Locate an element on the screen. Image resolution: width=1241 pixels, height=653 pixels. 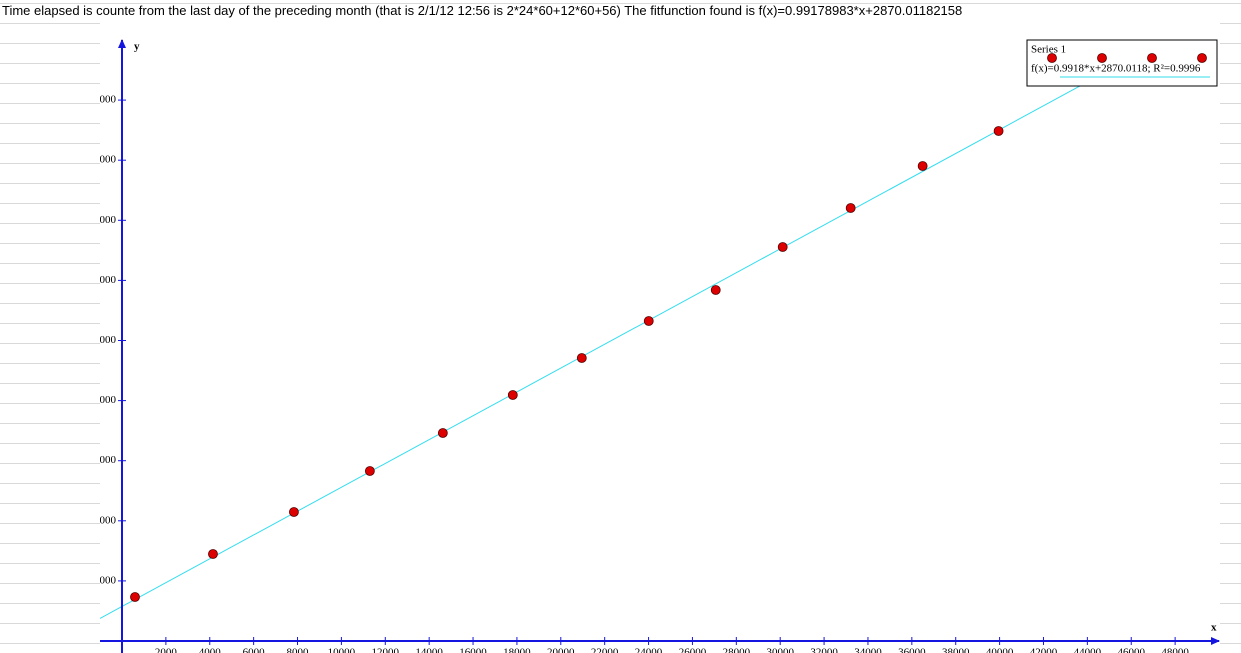
y-axis-label: y is located at coordinates (137, 47).